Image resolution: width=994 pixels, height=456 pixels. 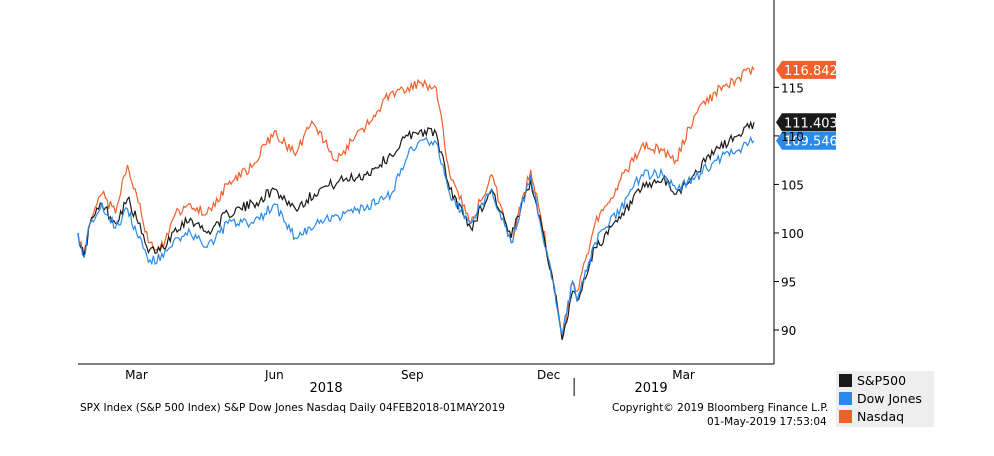 What do you see at coordinates (651, 388) in the screenshot?
I see `year-label-2019: 2019` at bounding box center [651, 388].